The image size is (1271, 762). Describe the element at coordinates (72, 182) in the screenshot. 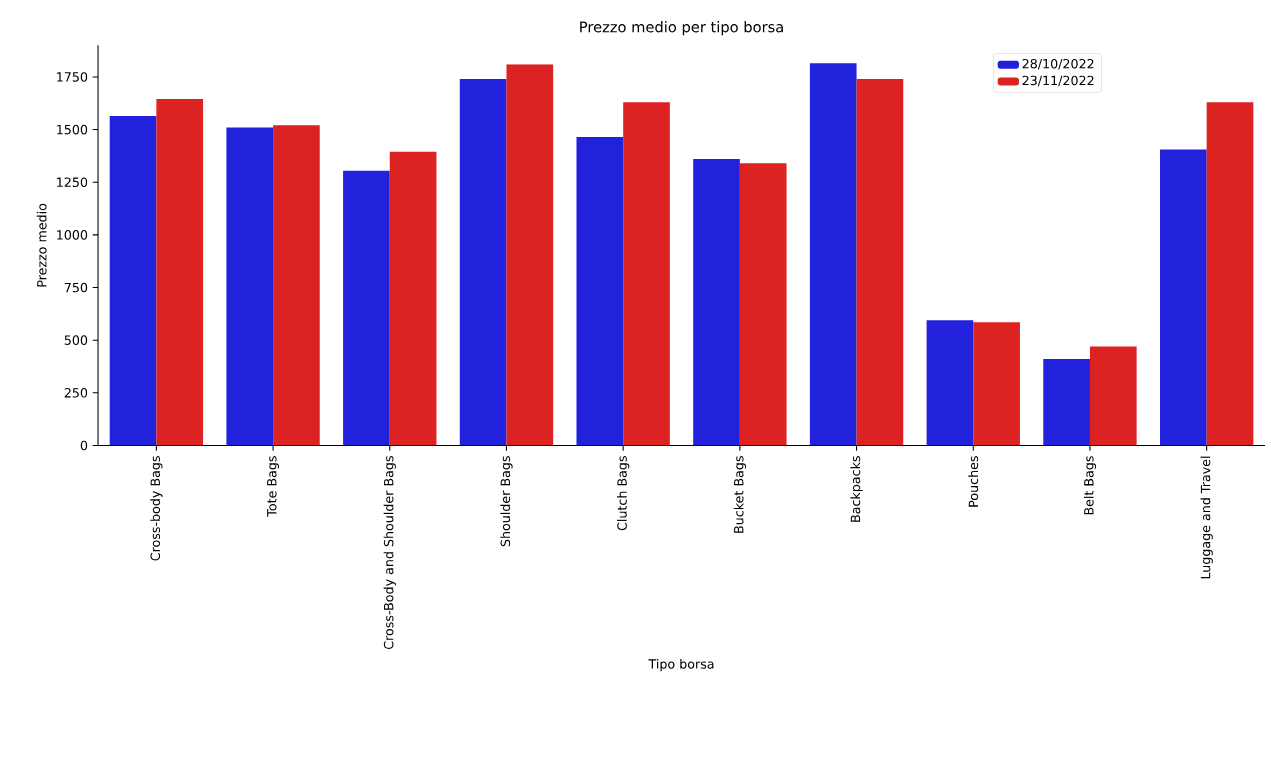

I see `y-tick-label: 1250` at that location.